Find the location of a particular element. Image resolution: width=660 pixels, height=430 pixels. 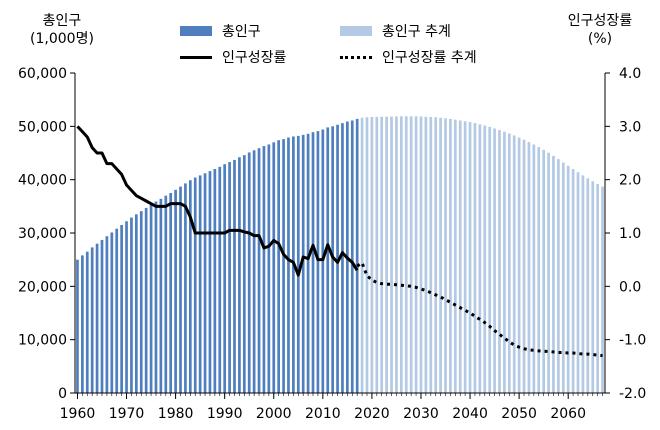

bar-1961 is located at coordinates (82, 324).